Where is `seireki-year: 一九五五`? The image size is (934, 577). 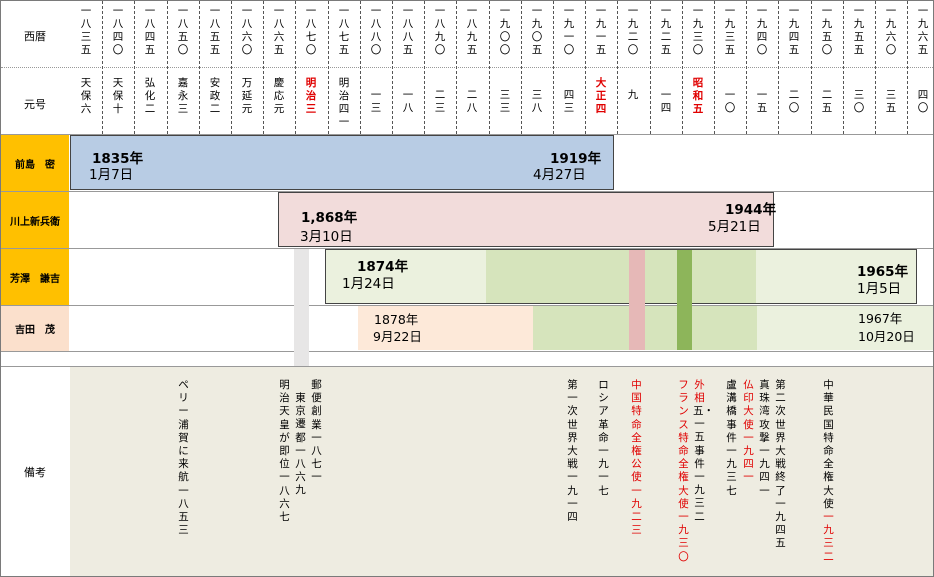
seireki-year: 一九五五 is located at coordinates (859, 30).